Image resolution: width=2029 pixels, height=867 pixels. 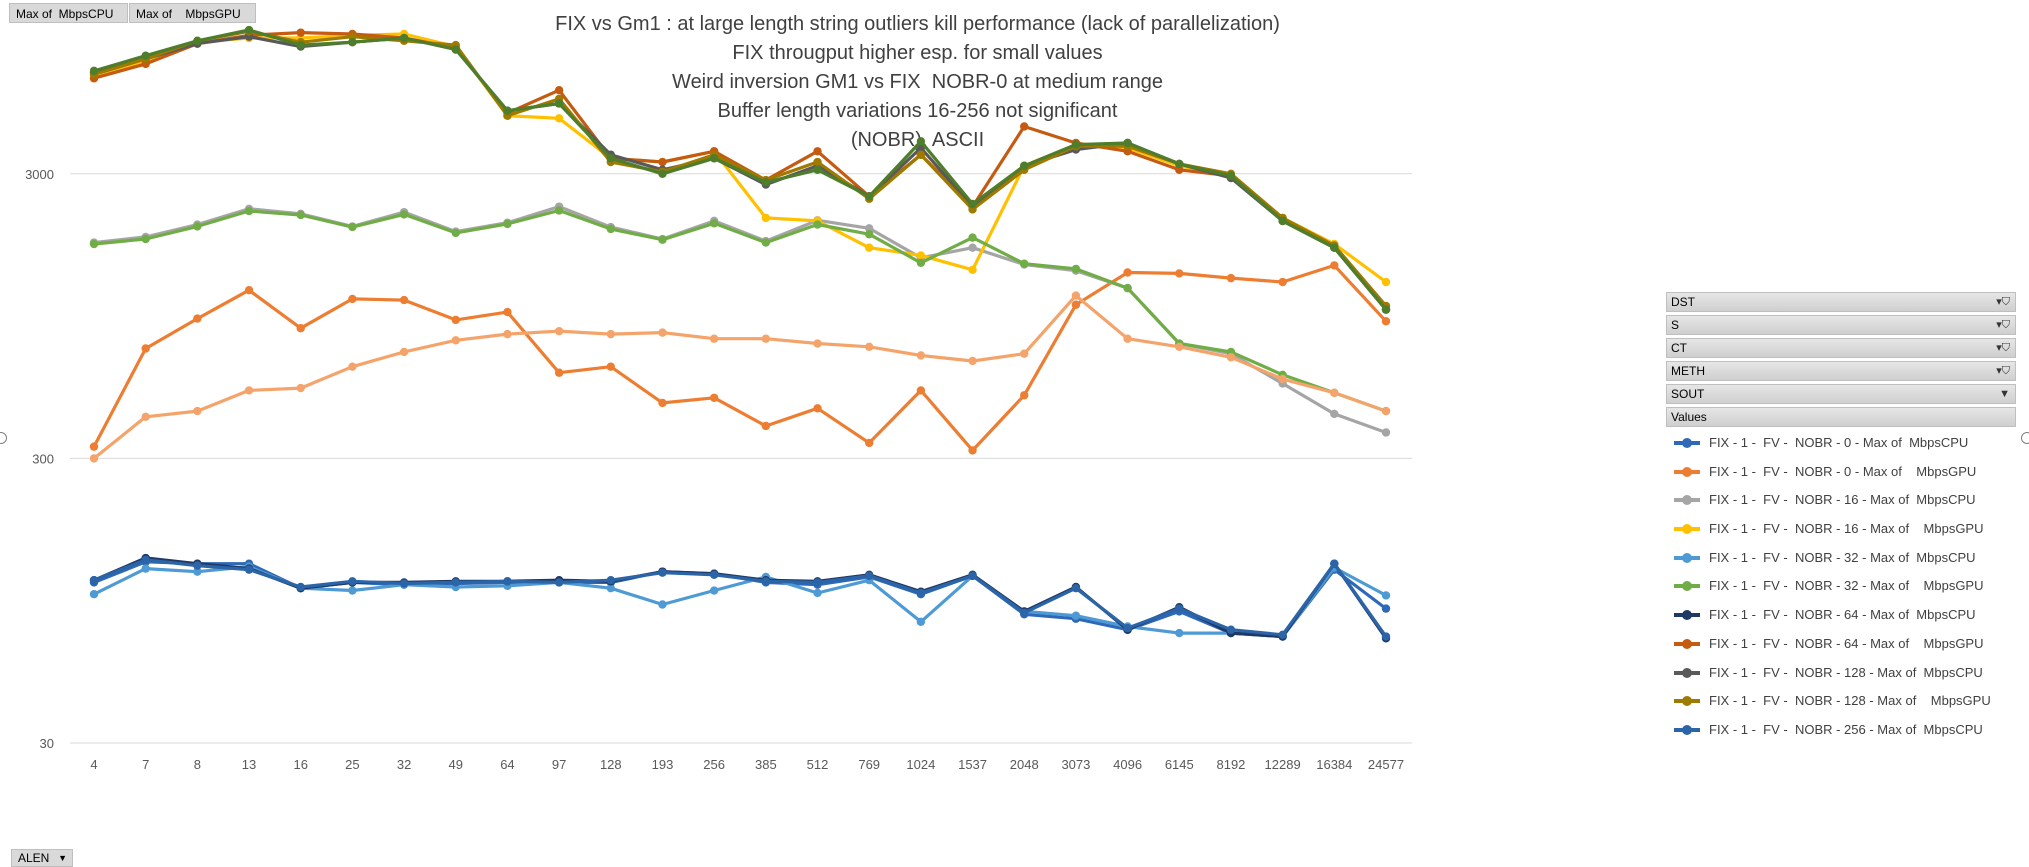 What do you see at coordinates (68, 13) in the screenshot?
I see `max-mbps-cpu-field-button: Max of MbpsCPU` at bounding box center [68, 13].